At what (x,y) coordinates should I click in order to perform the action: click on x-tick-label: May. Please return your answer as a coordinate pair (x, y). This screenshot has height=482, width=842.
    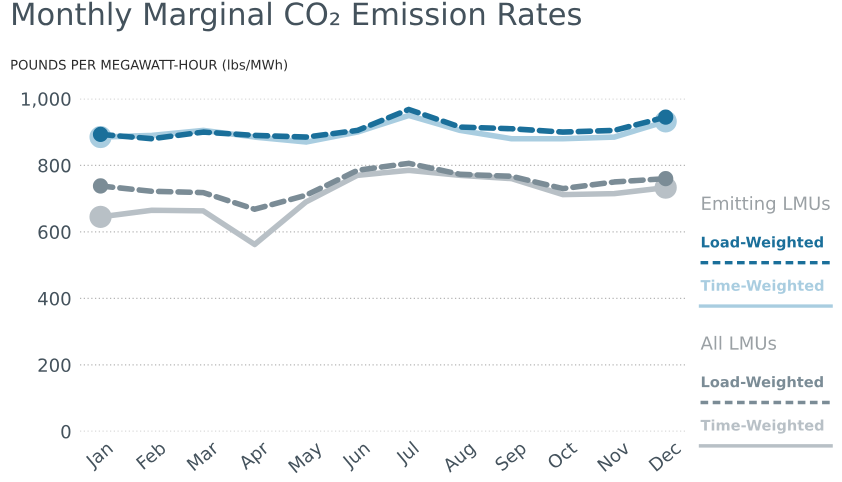
    Looking at the image, I should click on (307, 458).